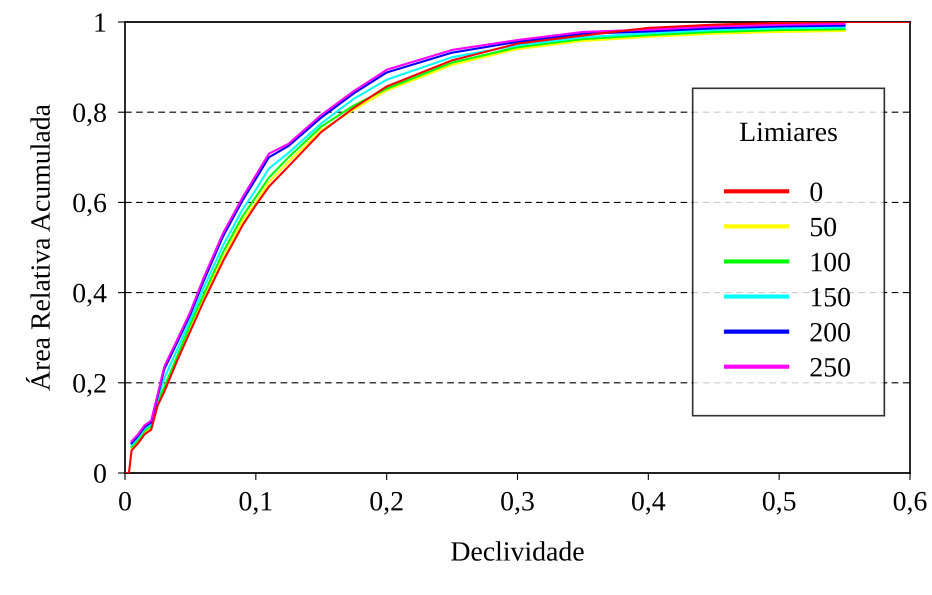 The width and height of the screenshot is (932, 595). What do you see at coordinates (649, 503) in the screenshot?
I see `x-tick-label: 0,4` at bounding box center [649, 503].